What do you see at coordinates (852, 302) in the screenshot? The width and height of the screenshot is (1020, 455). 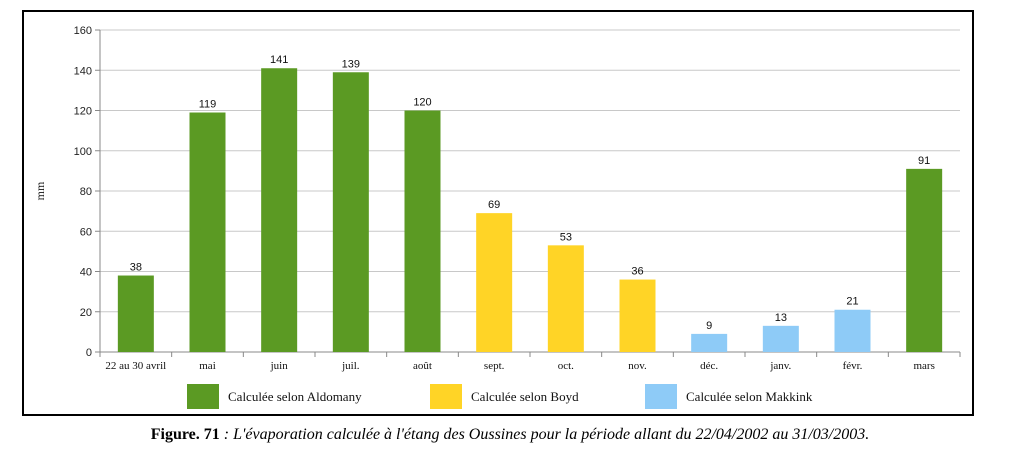 I see `data-label: 21` at bounding box center [852, 302].